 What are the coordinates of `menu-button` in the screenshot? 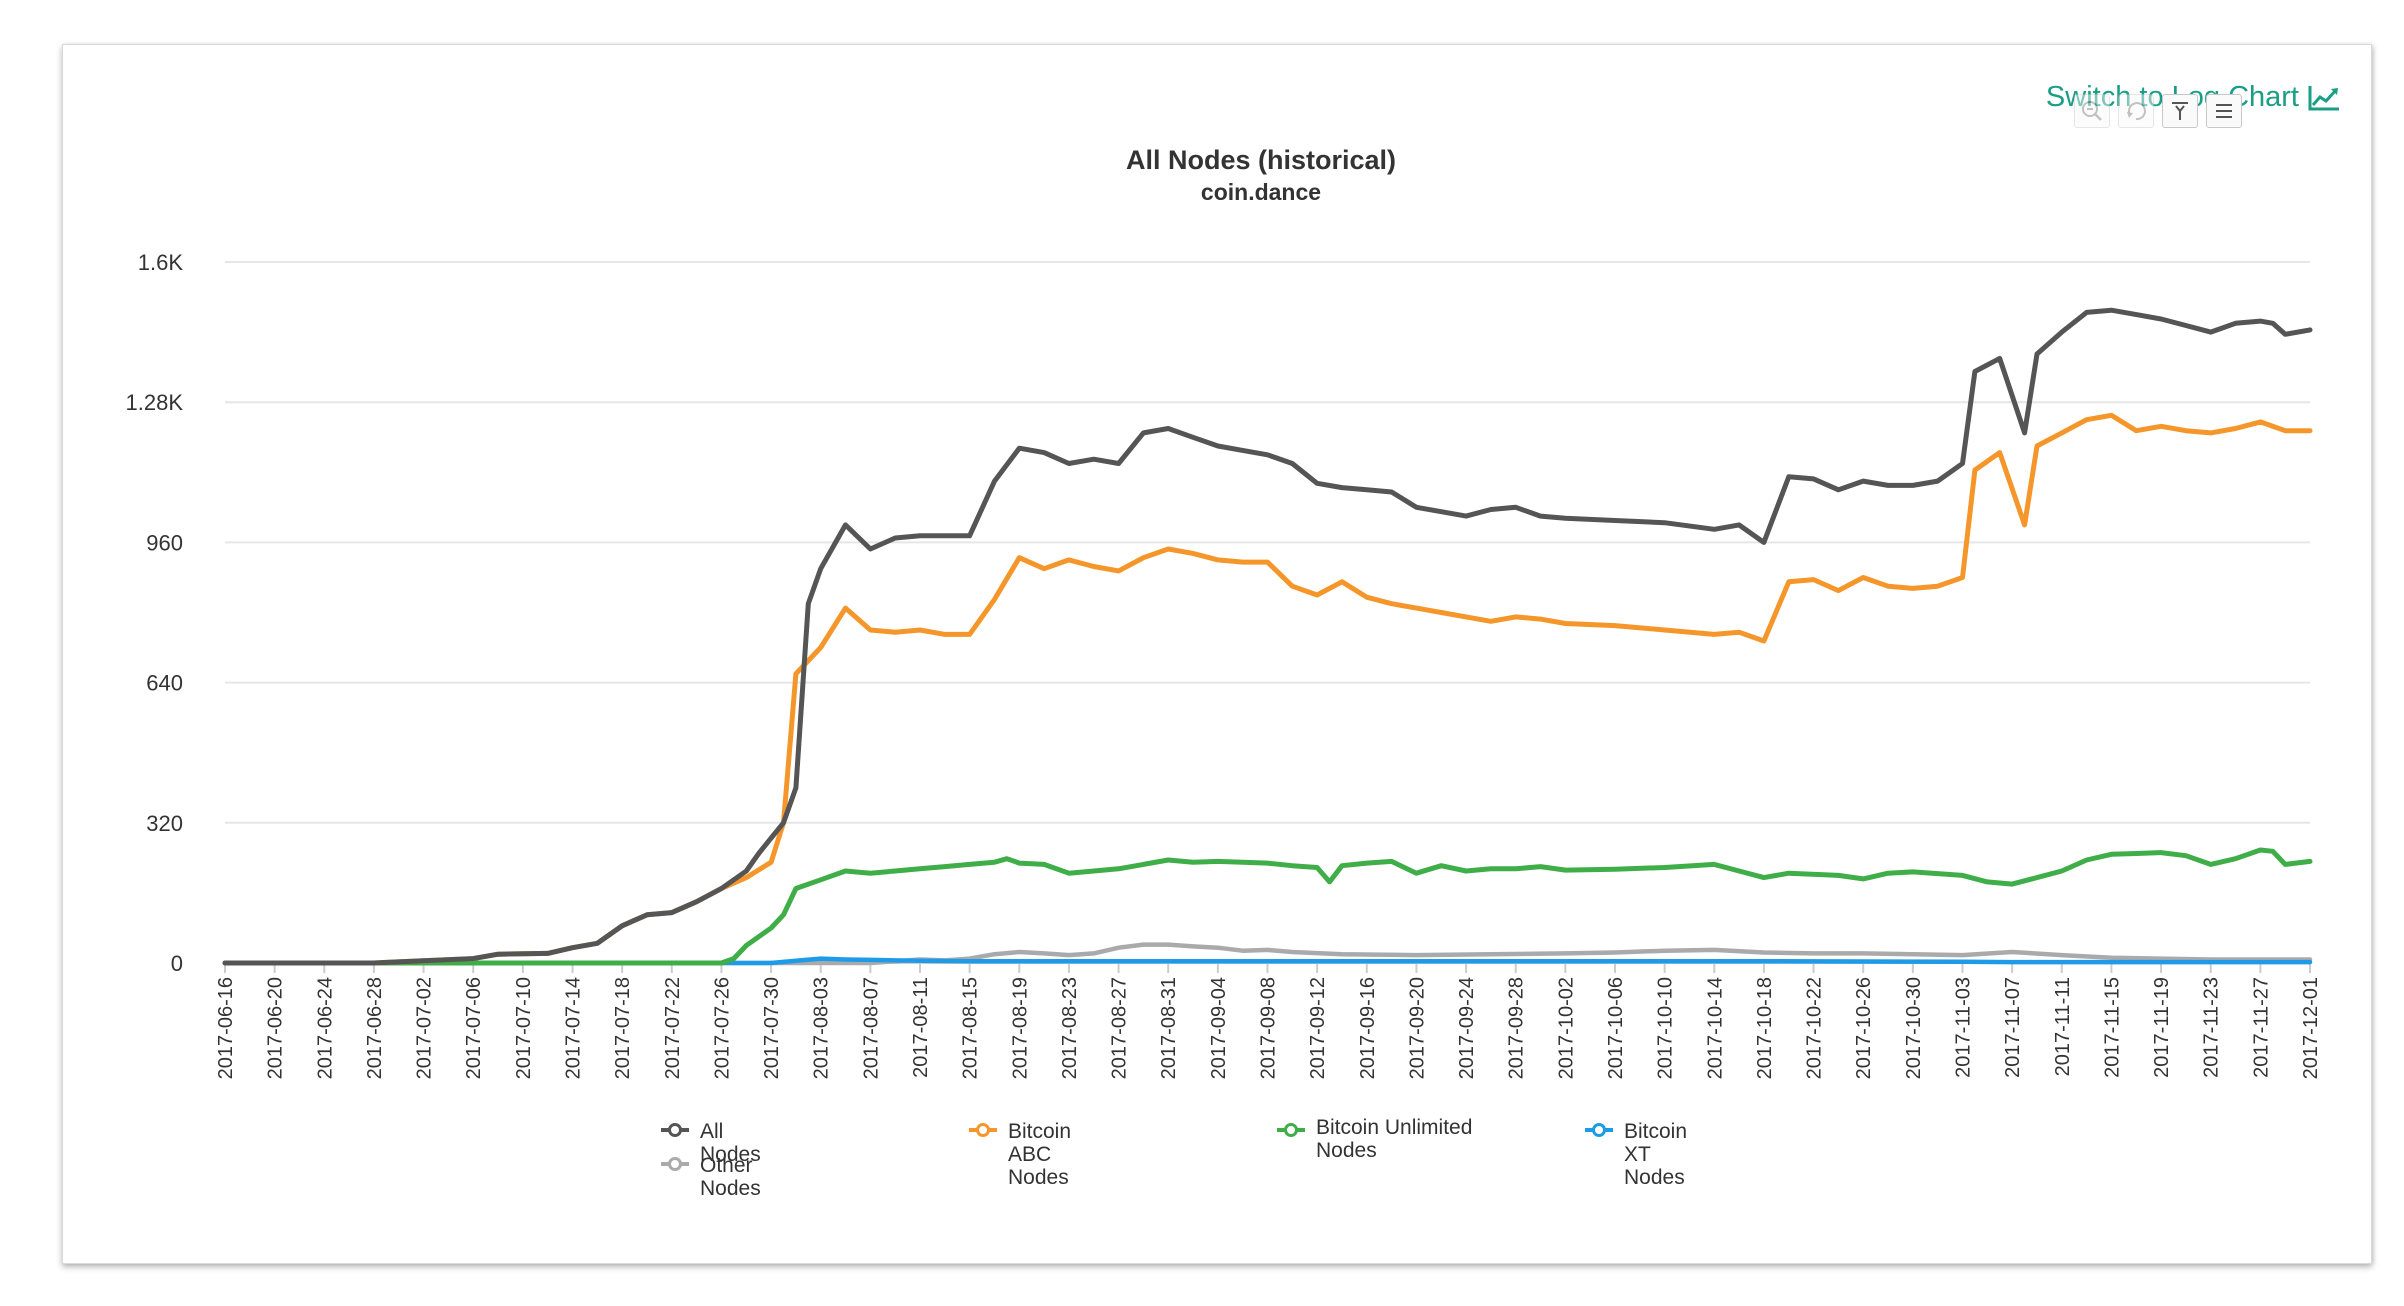 It's located at (2224, 111).